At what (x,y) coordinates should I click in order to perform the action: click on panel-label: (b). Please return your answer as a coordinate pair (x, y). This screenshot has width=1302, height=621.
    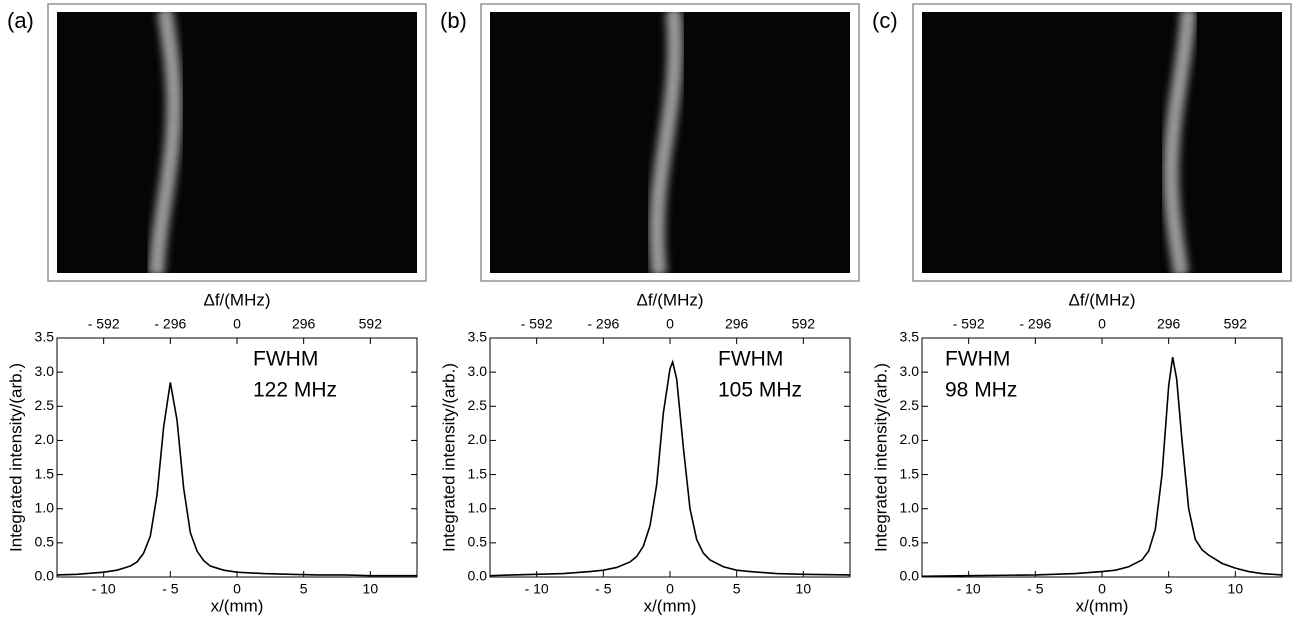
    Looking at the image, I should click on (453, 20).